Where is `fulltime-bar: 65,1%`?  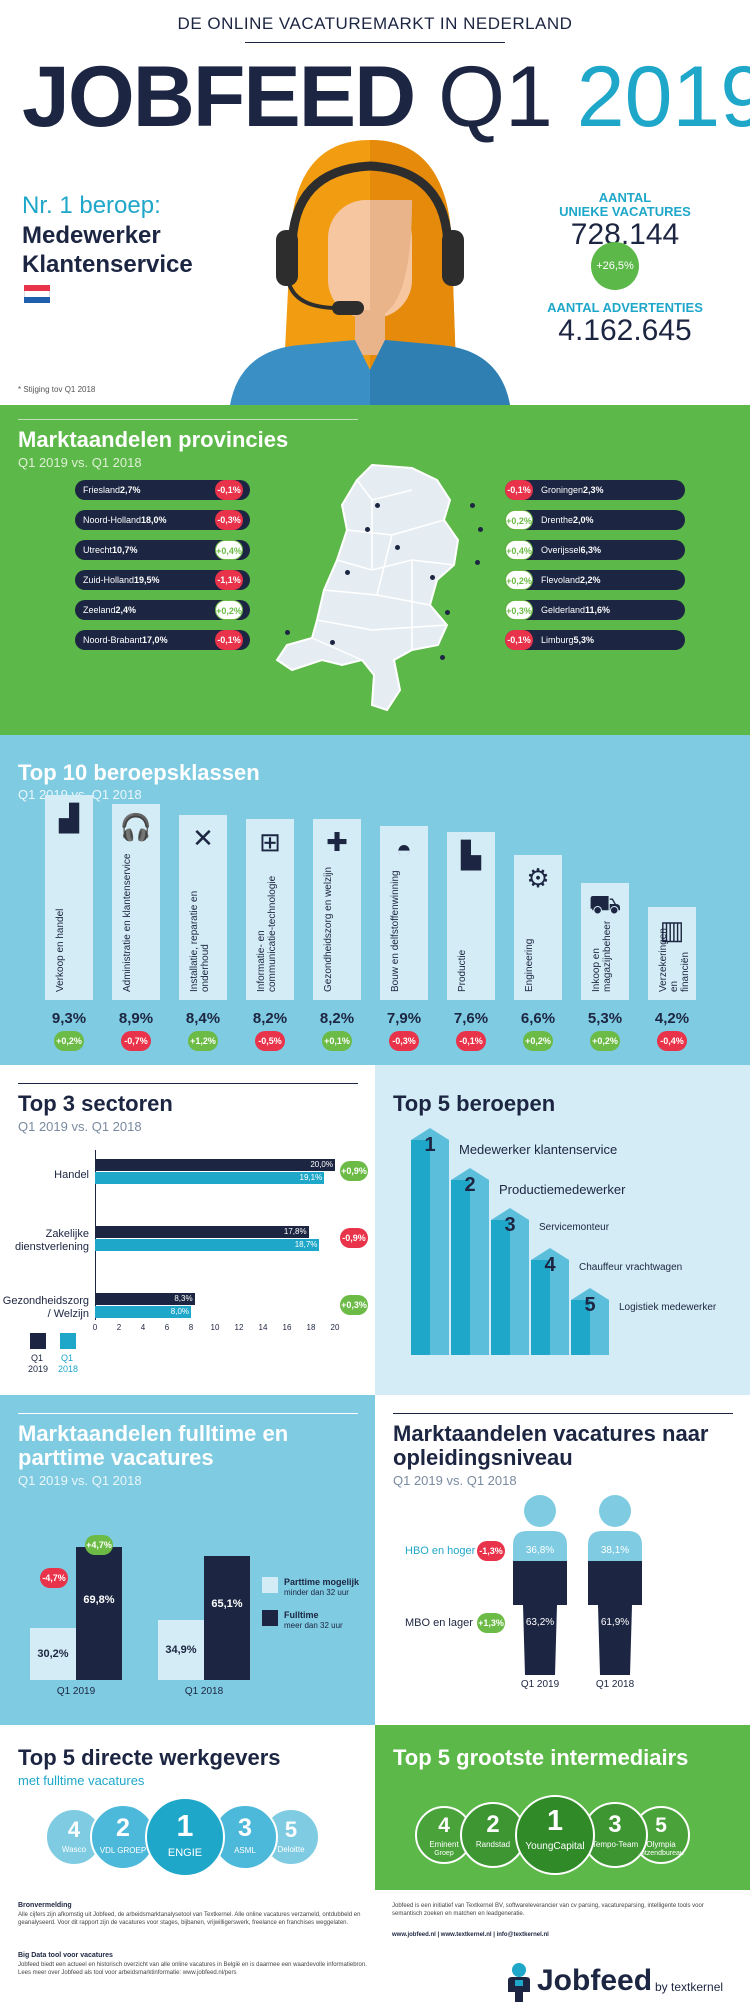
fulltime-bar: 65,1% is located at coordinates (227, 1618).